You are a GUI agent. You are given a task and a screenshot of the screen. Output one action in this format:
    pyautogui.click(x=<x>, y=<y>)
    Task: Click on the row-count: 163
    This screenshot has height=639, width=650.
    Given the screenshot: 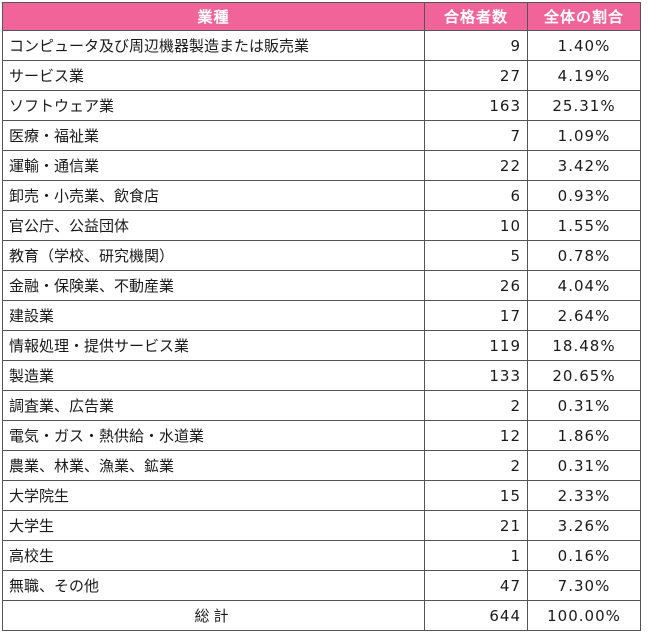 What is the action you would take?
    pyautogui.click(x=476, y=105)
    